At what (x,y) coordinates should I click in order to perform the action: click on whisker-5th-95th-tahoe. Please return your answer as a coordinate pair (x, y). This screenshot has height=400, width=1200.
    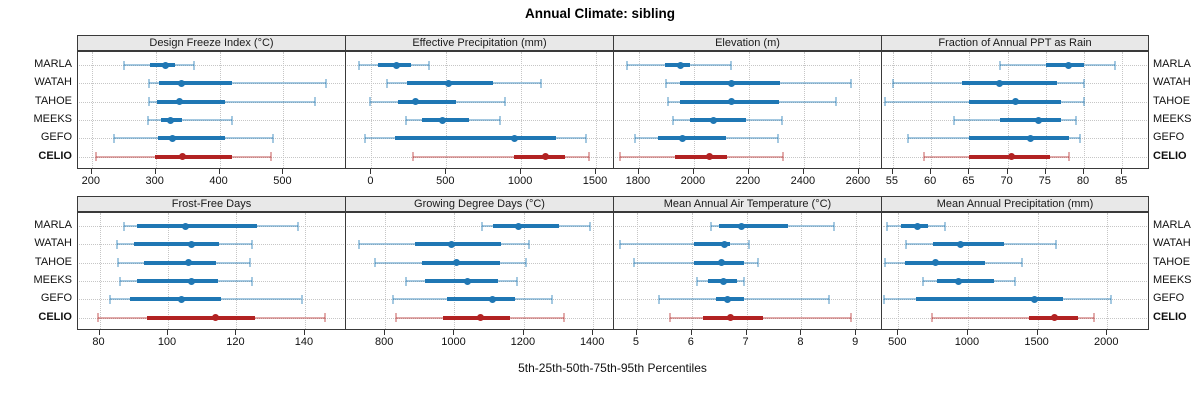
    Looking at the image, I should click on (232, 101).